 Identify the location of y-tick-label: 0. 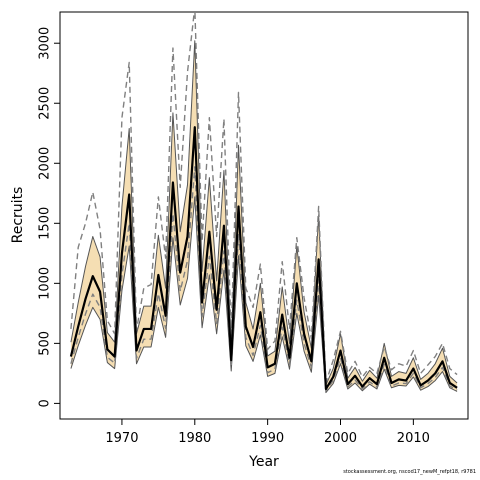
(45, 403).